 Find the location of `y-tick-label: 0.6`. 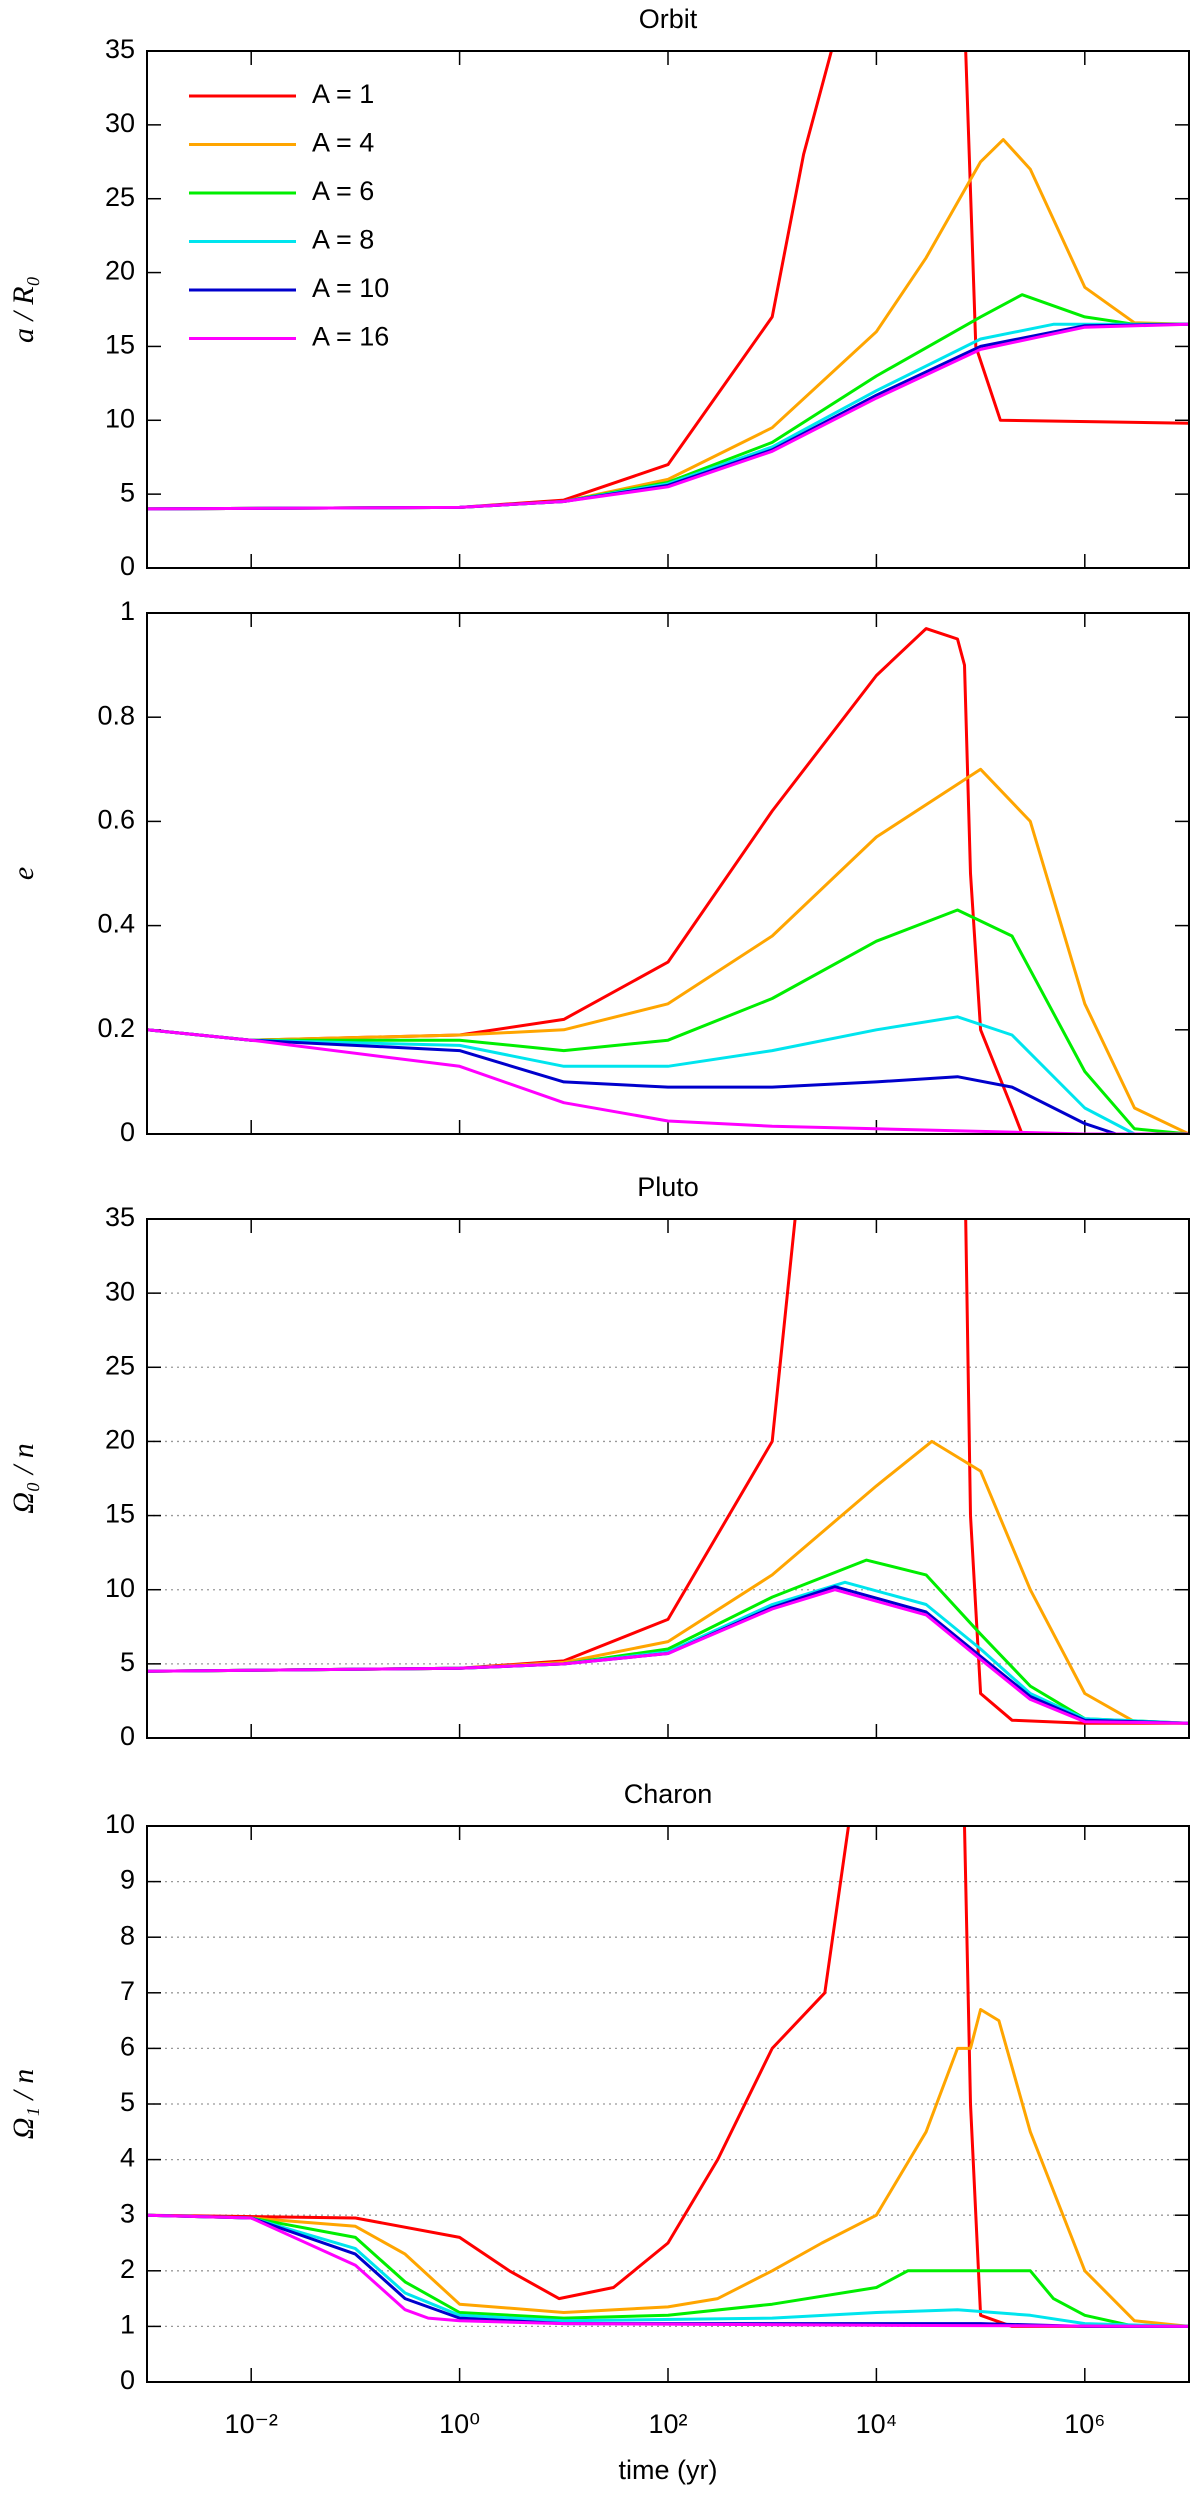

y-tick-label: 0.6 is located at coordinates (116, 820).